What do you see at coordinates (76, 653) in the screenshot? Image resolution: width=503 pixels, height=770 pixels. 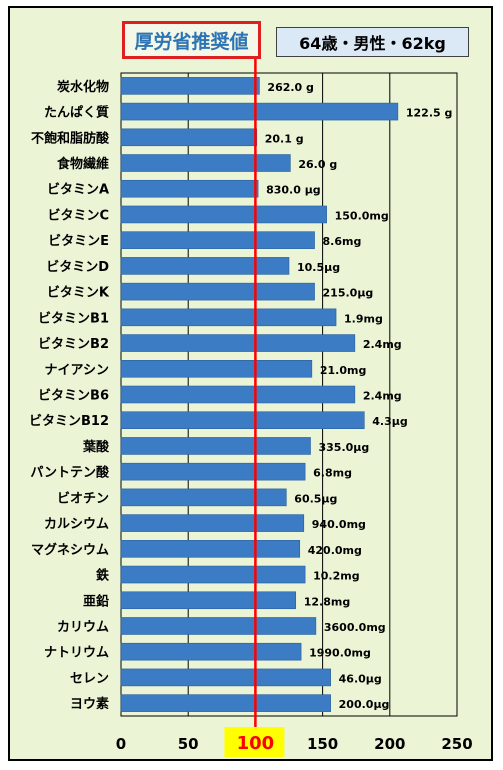 I see `category-label: ナトリウム` at bounding box center [76, 653].